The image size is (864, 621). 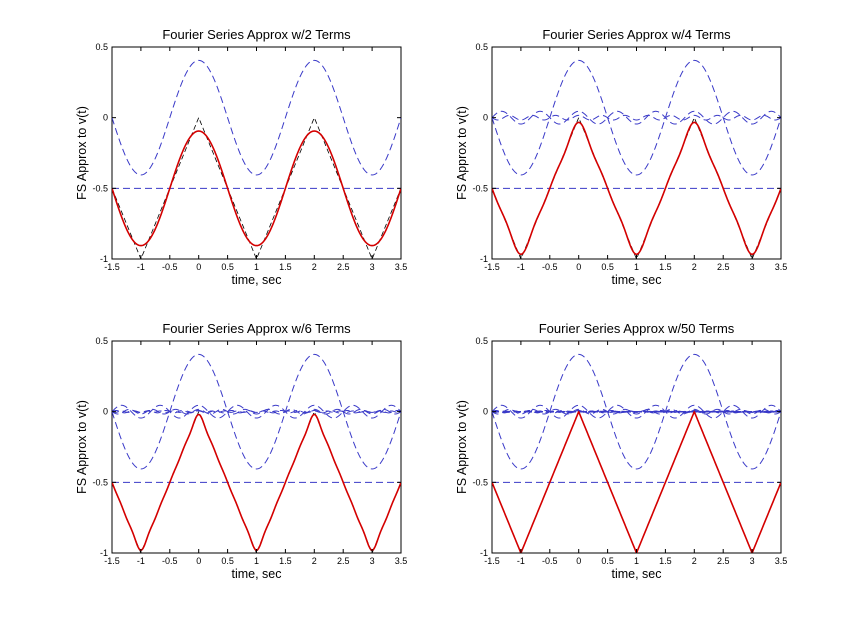 I want to click on target-waveform, so click(x=256, y=187).